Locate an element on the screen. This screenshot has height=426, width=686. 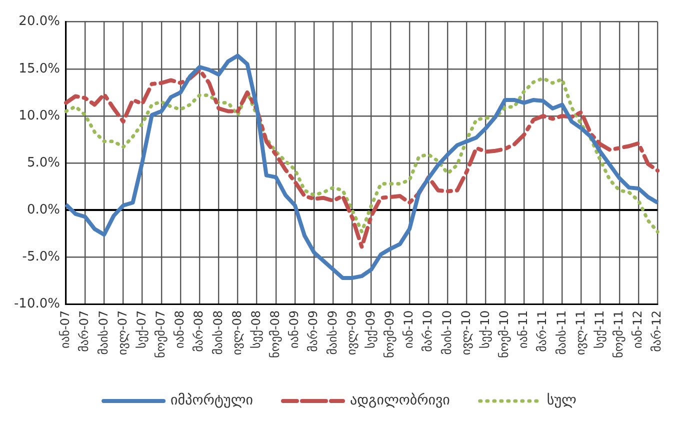
x-tick-label: სექ-07 is located at coordinates (141, 329).